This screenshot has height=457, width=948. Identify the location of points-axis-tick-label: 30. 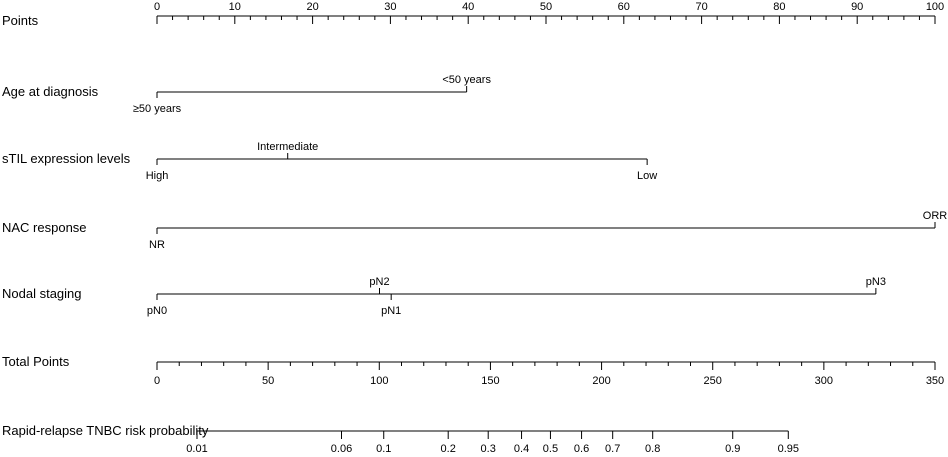
(390, 7).